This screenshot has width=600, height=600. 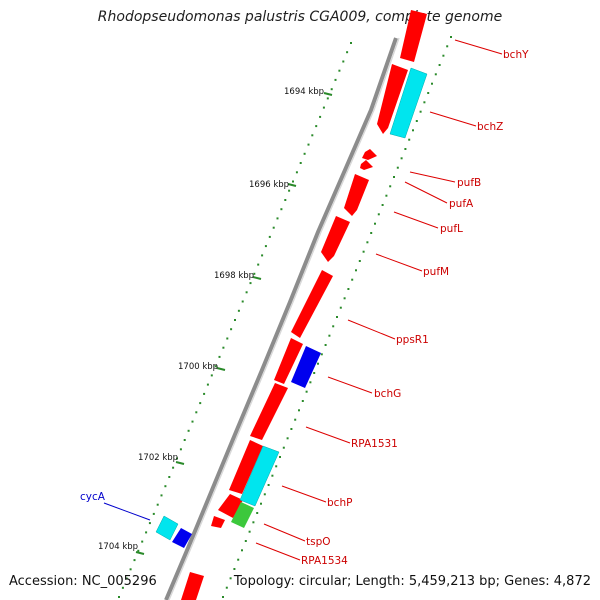 What do you see at coordinates (167, 528) in the screenshot?
I see `gene-cycA` at bounding box center [167, 528].